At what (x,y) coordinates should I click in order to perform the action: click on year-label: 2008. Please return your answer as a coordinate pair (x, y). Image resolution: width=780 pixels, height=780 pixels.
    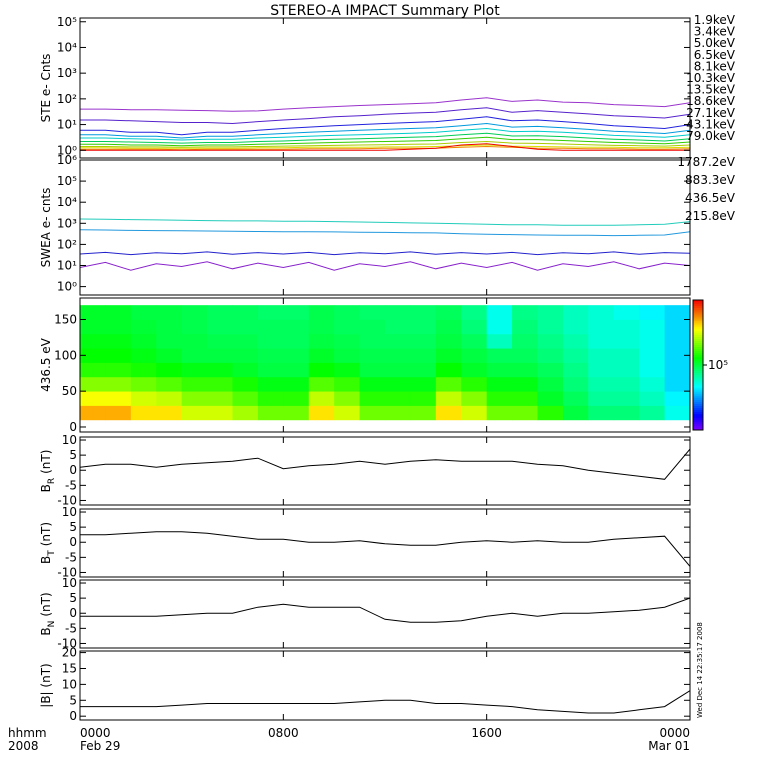
    Looking at the image, I should click on (23, 746).